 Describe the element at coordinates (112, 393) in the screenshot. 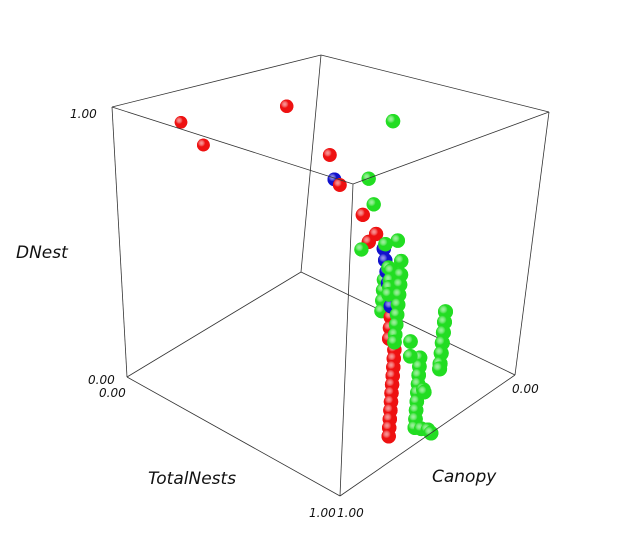

I see `x-tick-min: 0.00` at that location.